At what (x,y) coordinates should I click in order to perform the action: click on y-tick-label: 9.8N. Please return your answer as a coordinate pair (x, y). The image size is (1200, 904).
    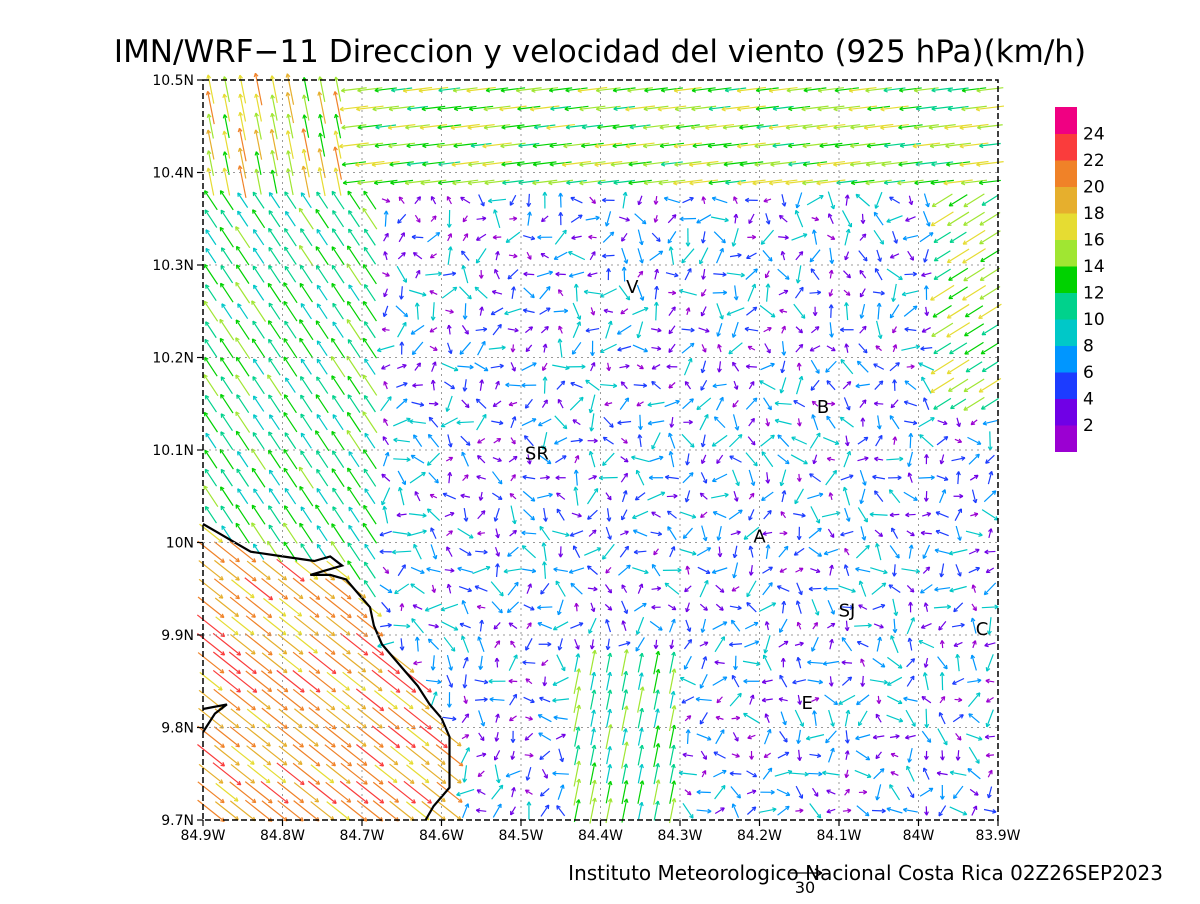
    Looking at the image, I should click on (177, 729).